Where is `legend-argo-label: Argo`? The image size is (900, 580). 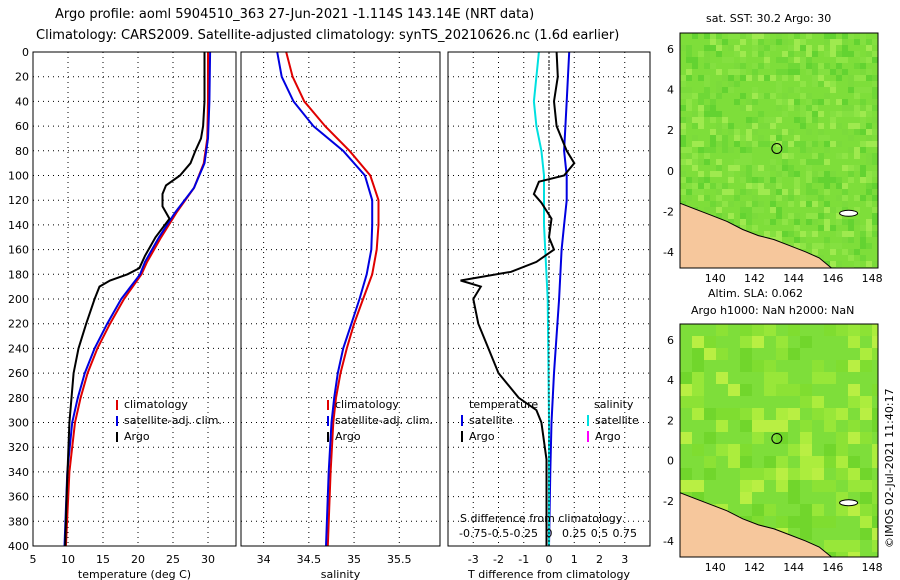
legend-argo-label: Argo is located at coordinates (137, 436).